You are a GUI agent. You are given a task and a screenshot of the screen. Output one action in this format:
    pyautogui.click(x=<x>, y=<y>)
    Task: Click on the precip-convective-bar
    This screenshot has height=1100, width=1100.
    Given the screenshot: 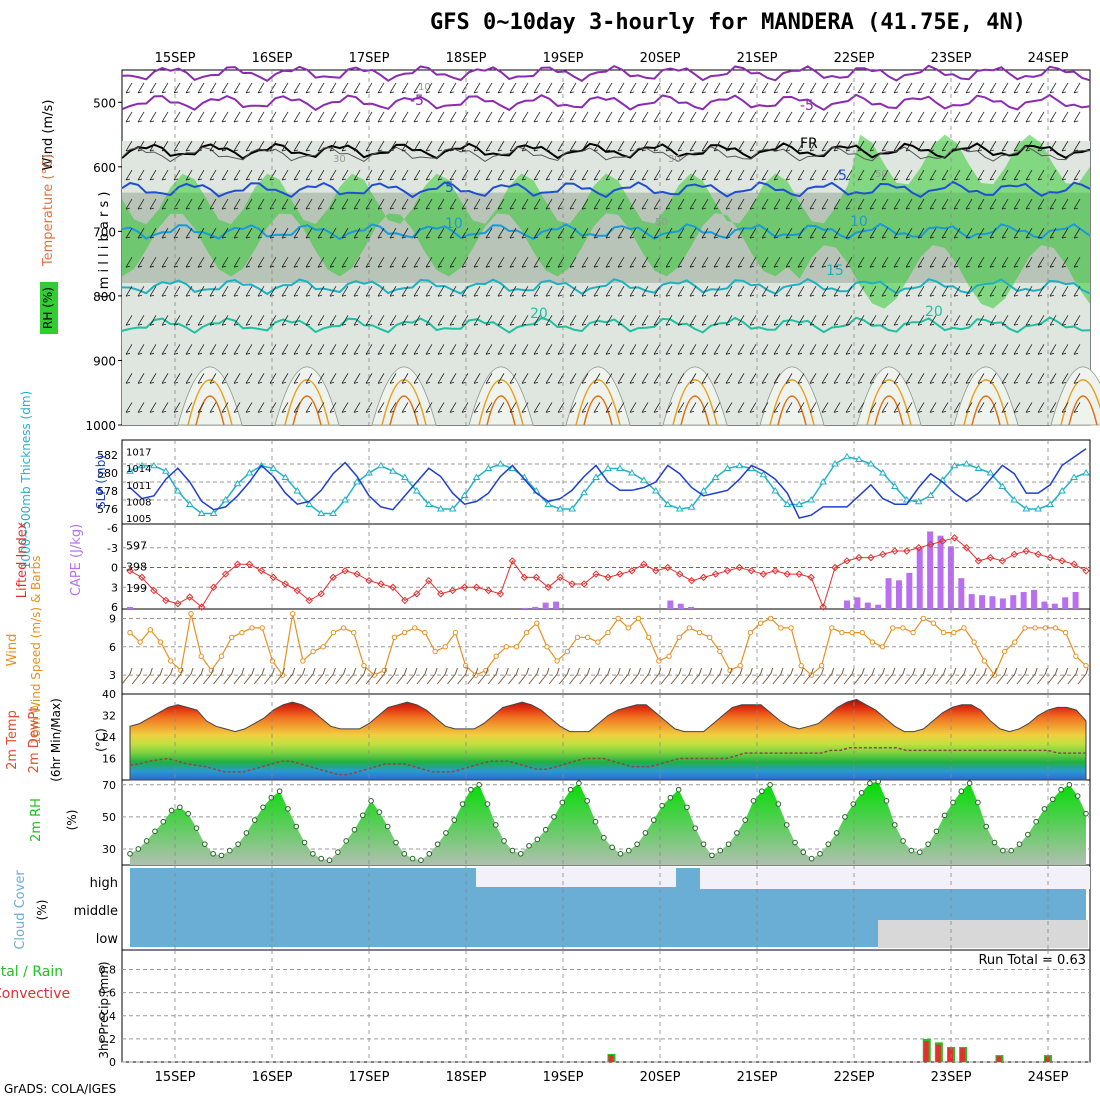 What is the action you would take?
    pyautogui.click(x=999, y=1059)
    